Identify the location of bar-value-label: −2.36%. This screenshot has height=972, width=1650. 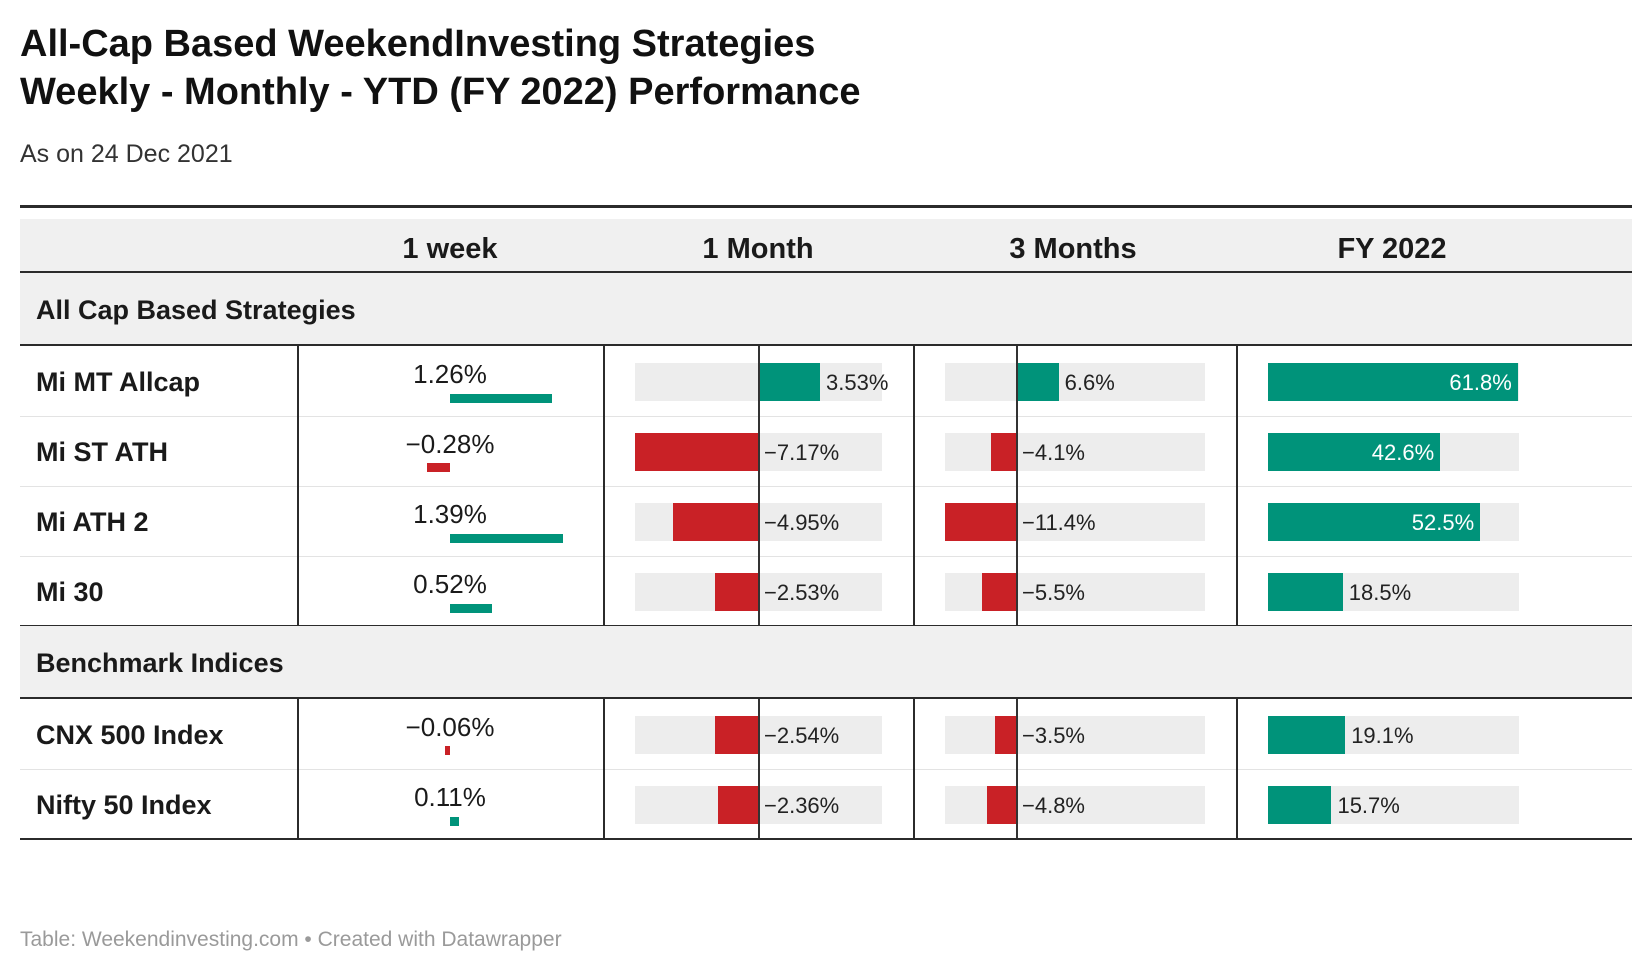
(802, 805).